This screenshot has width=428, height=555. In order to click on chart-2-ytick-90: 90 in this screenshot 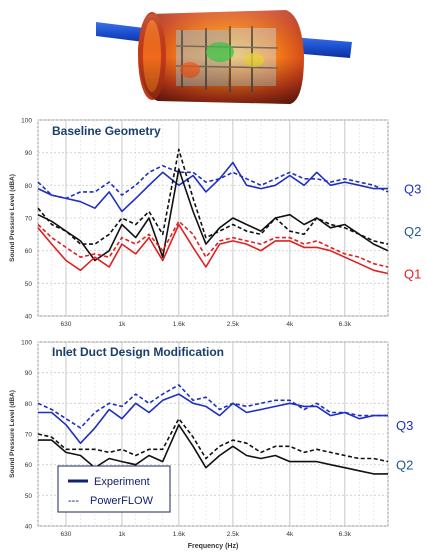, I will do `click(29, 373)`.